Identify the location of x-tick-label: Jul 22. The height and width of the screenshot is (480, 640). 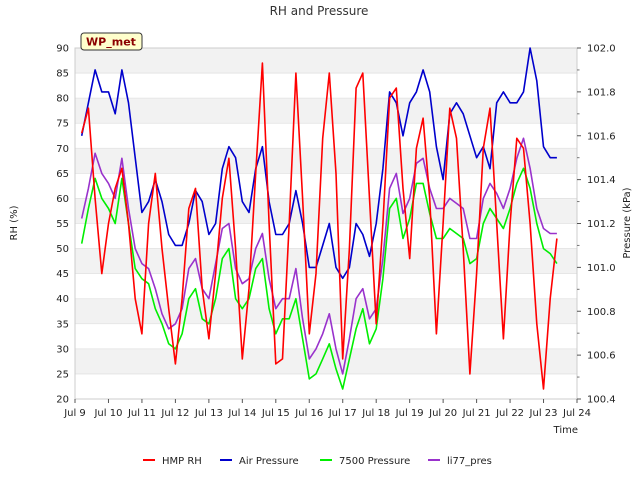
(509, 413).